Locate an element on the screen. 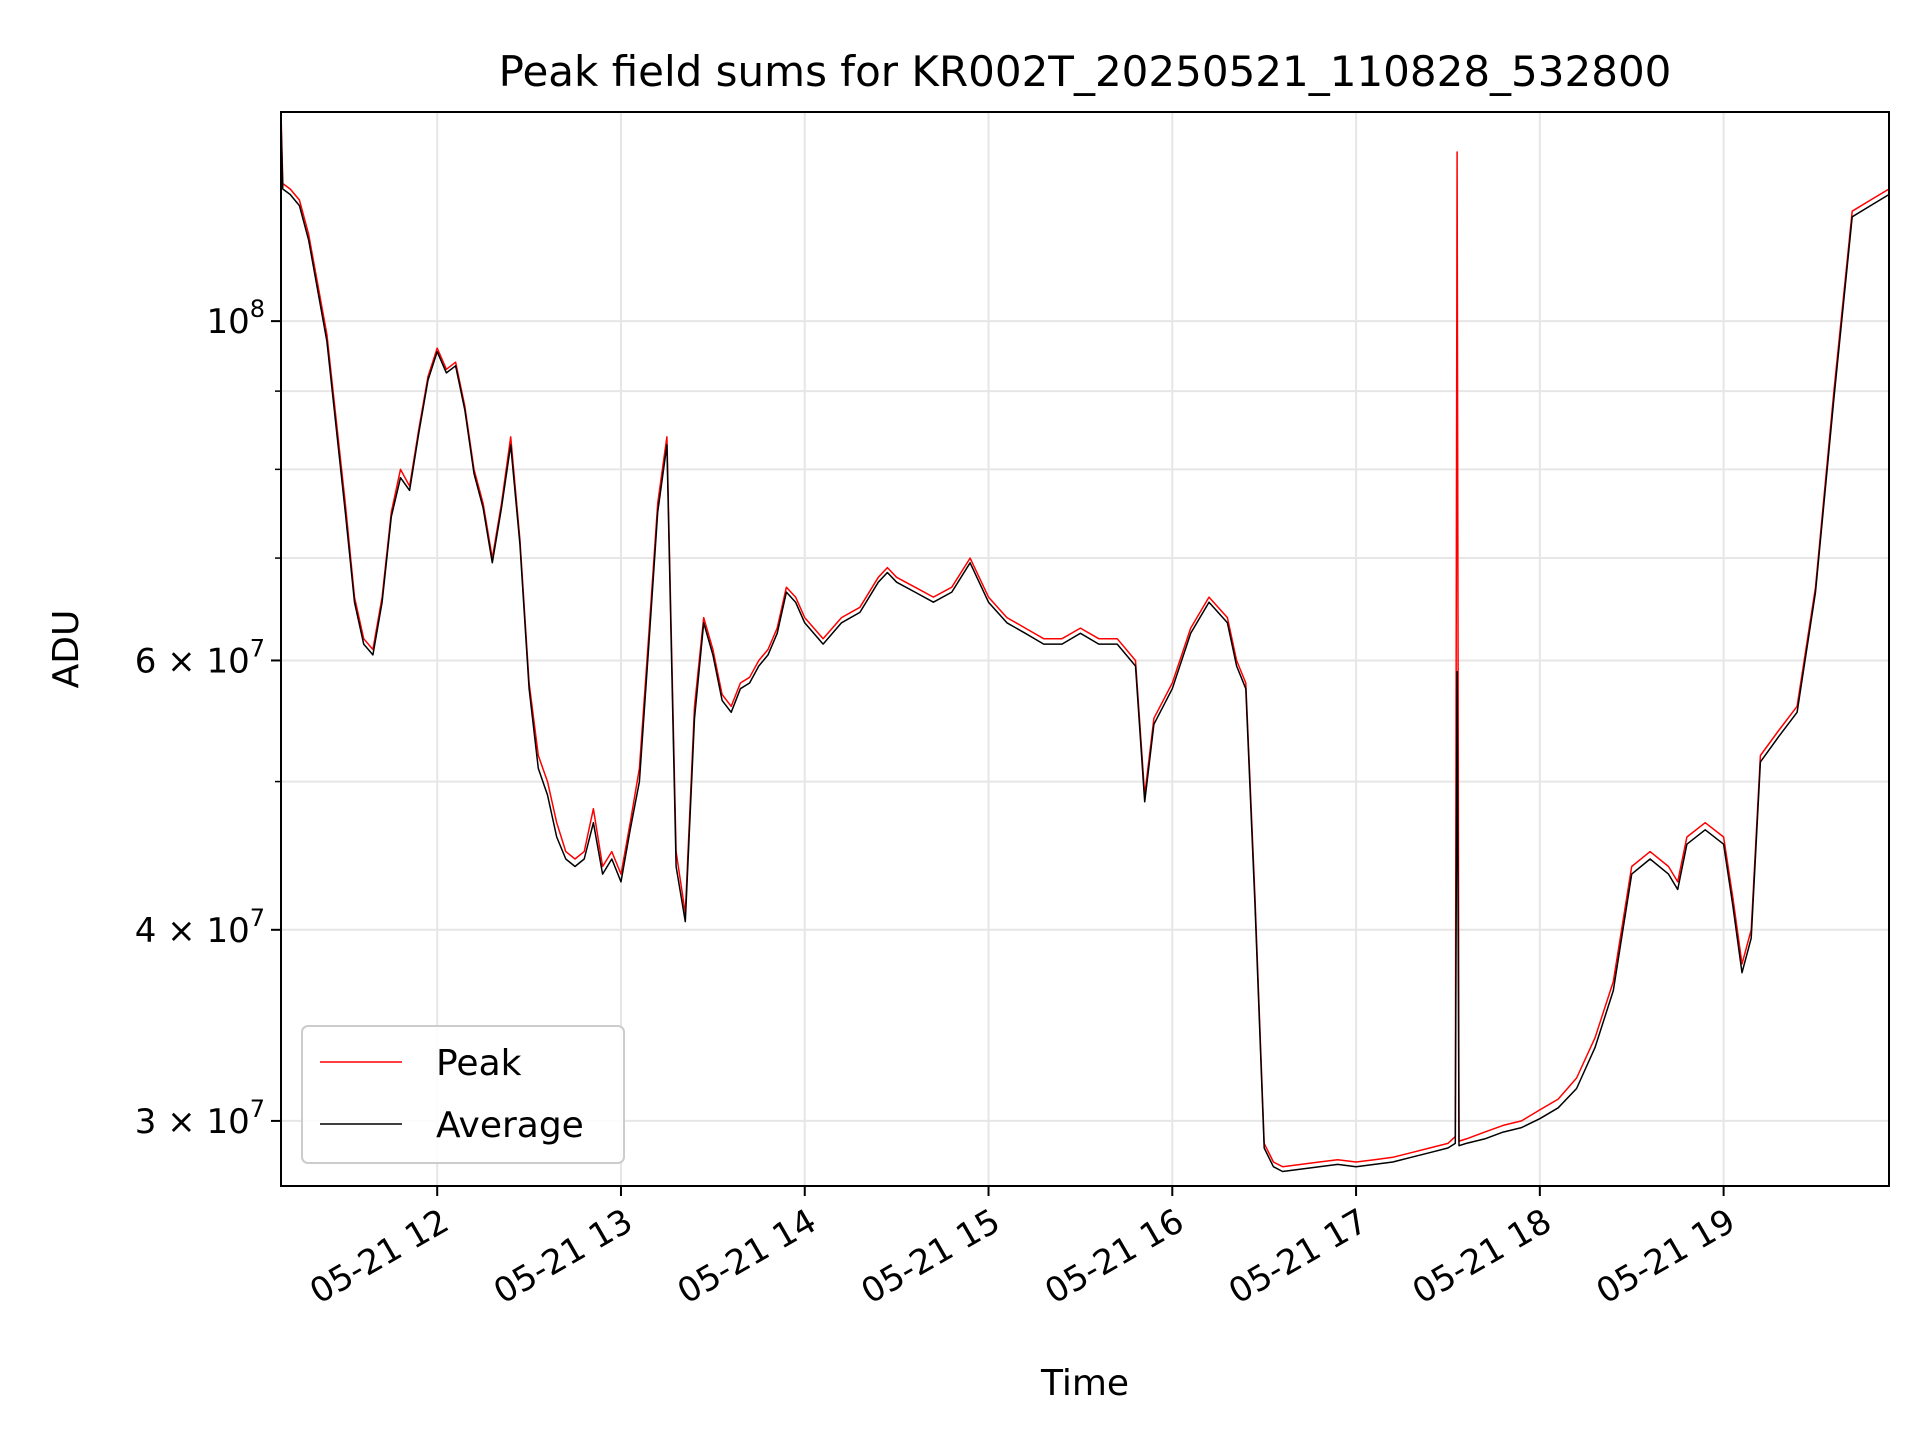  x-tick-label: 05-21 16 is located at coordinates (1114, 1256).